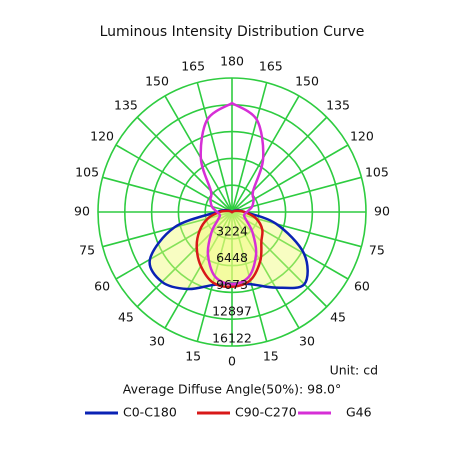 Image resolution: width=458 pixels, height=458 pixels. Describe the element at coordinates (232, 230) in the screenshot. I see `r-tick-label: 3224` at that location.